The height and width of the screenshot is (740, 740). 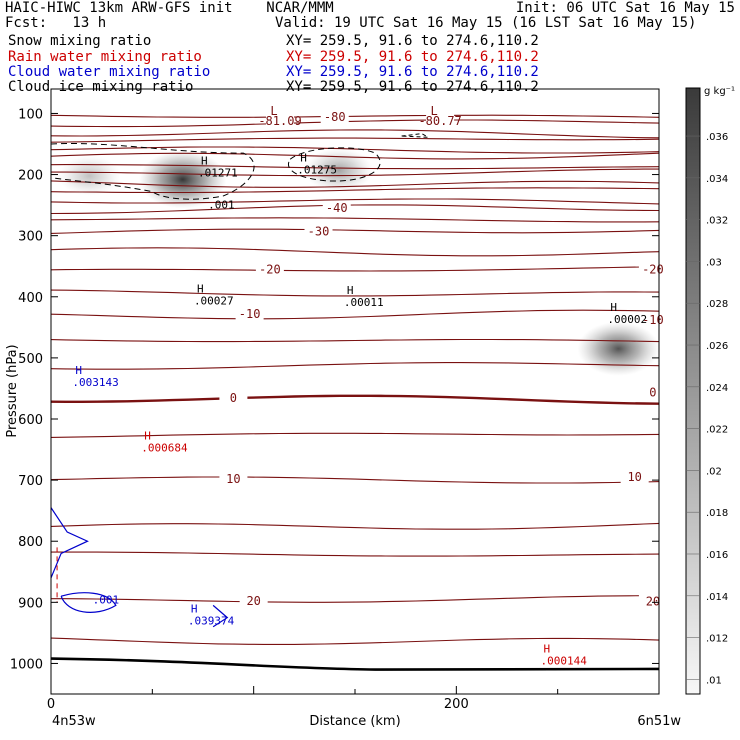 What do you see at coordinates (214, 301) in the screenshot?
I see `maximum-value-label: .00027` at bounding box center [214, 301].